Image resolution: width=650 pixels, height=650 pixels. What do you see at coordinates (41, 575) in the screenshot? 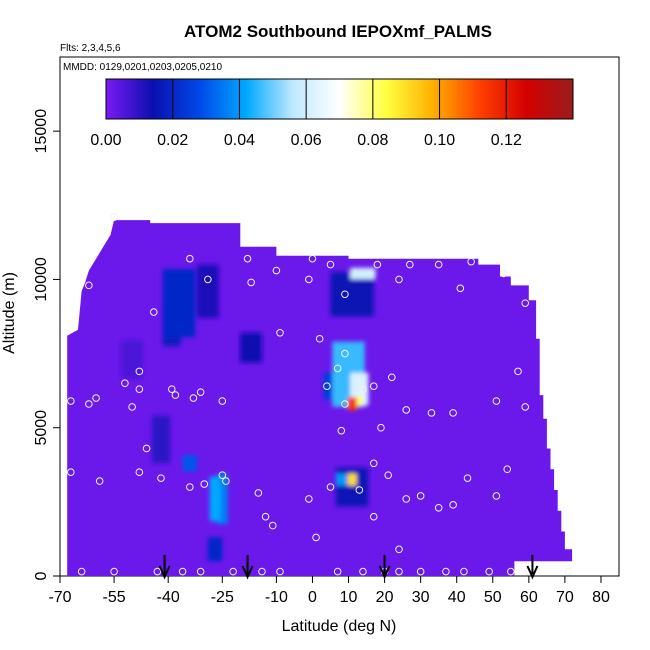
I see `y-tick-label: 0` at bounding box center [41, 575].